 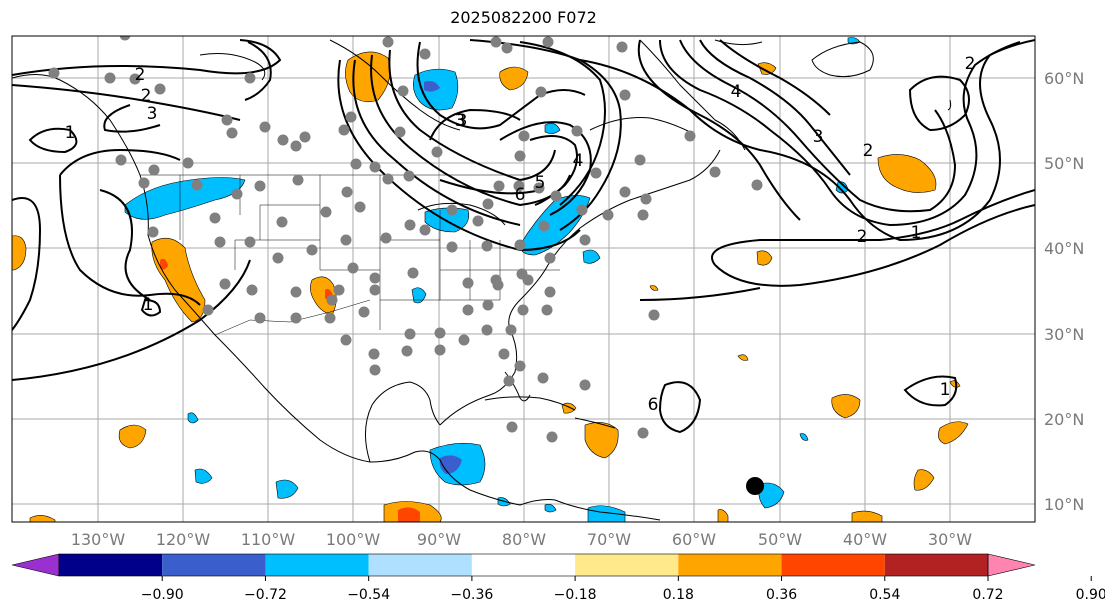 What do you see at coordinates (98, 539) in the screenshot?
I see `longitude-label: 130°W` at bounding box center [98, 539].